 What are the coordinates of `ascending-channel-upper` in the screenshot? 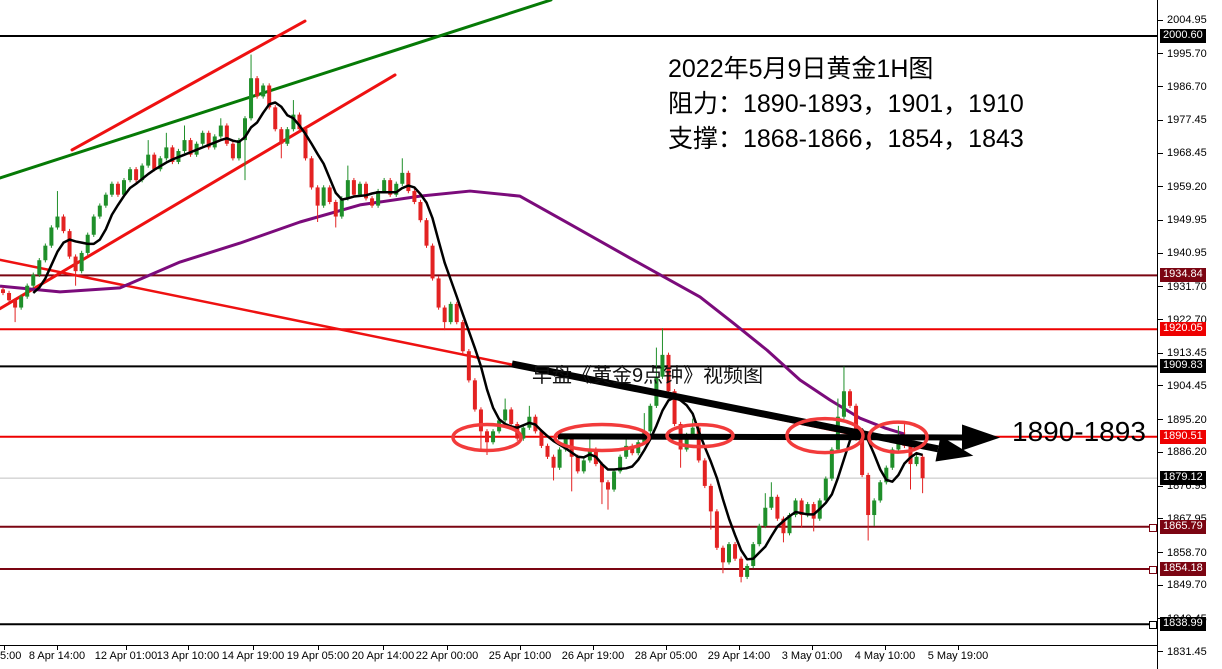 It's located at (188, 85).